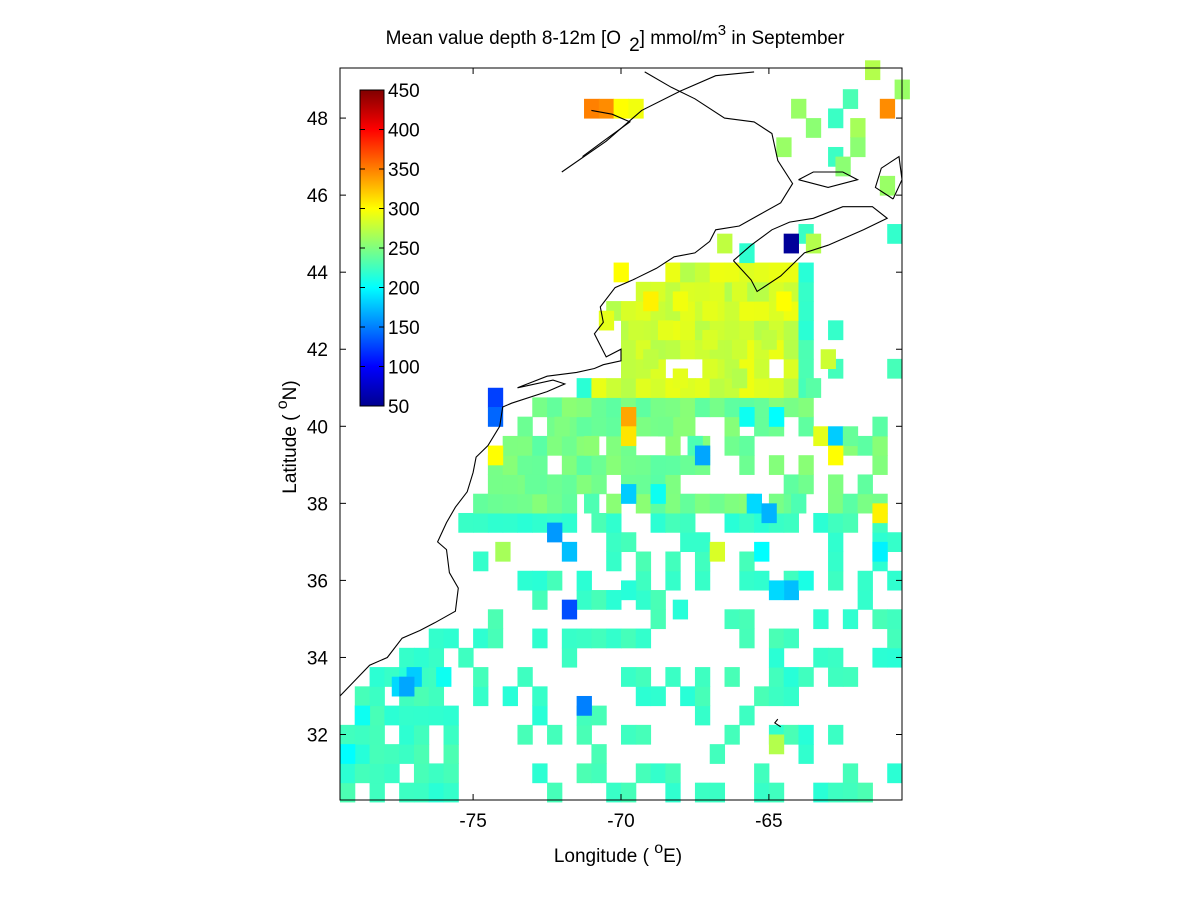 The image size is (1200, 900). What do you see at coordinates (620, 821) in the screenshot?
I see `x-tick-label: -70` at bounding box center [620, 821].